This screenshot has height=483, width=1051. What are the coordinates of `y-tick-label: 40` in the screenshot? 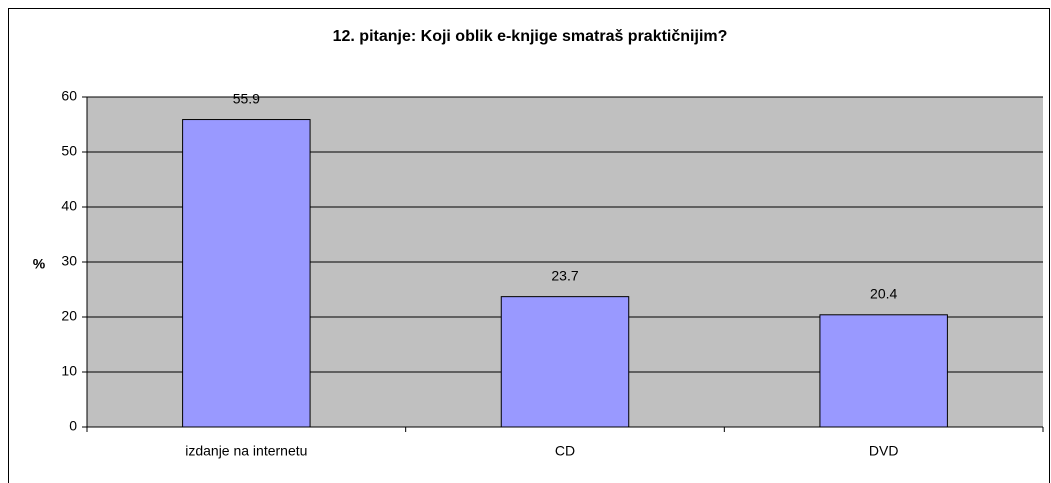 It's located at (69, 206).